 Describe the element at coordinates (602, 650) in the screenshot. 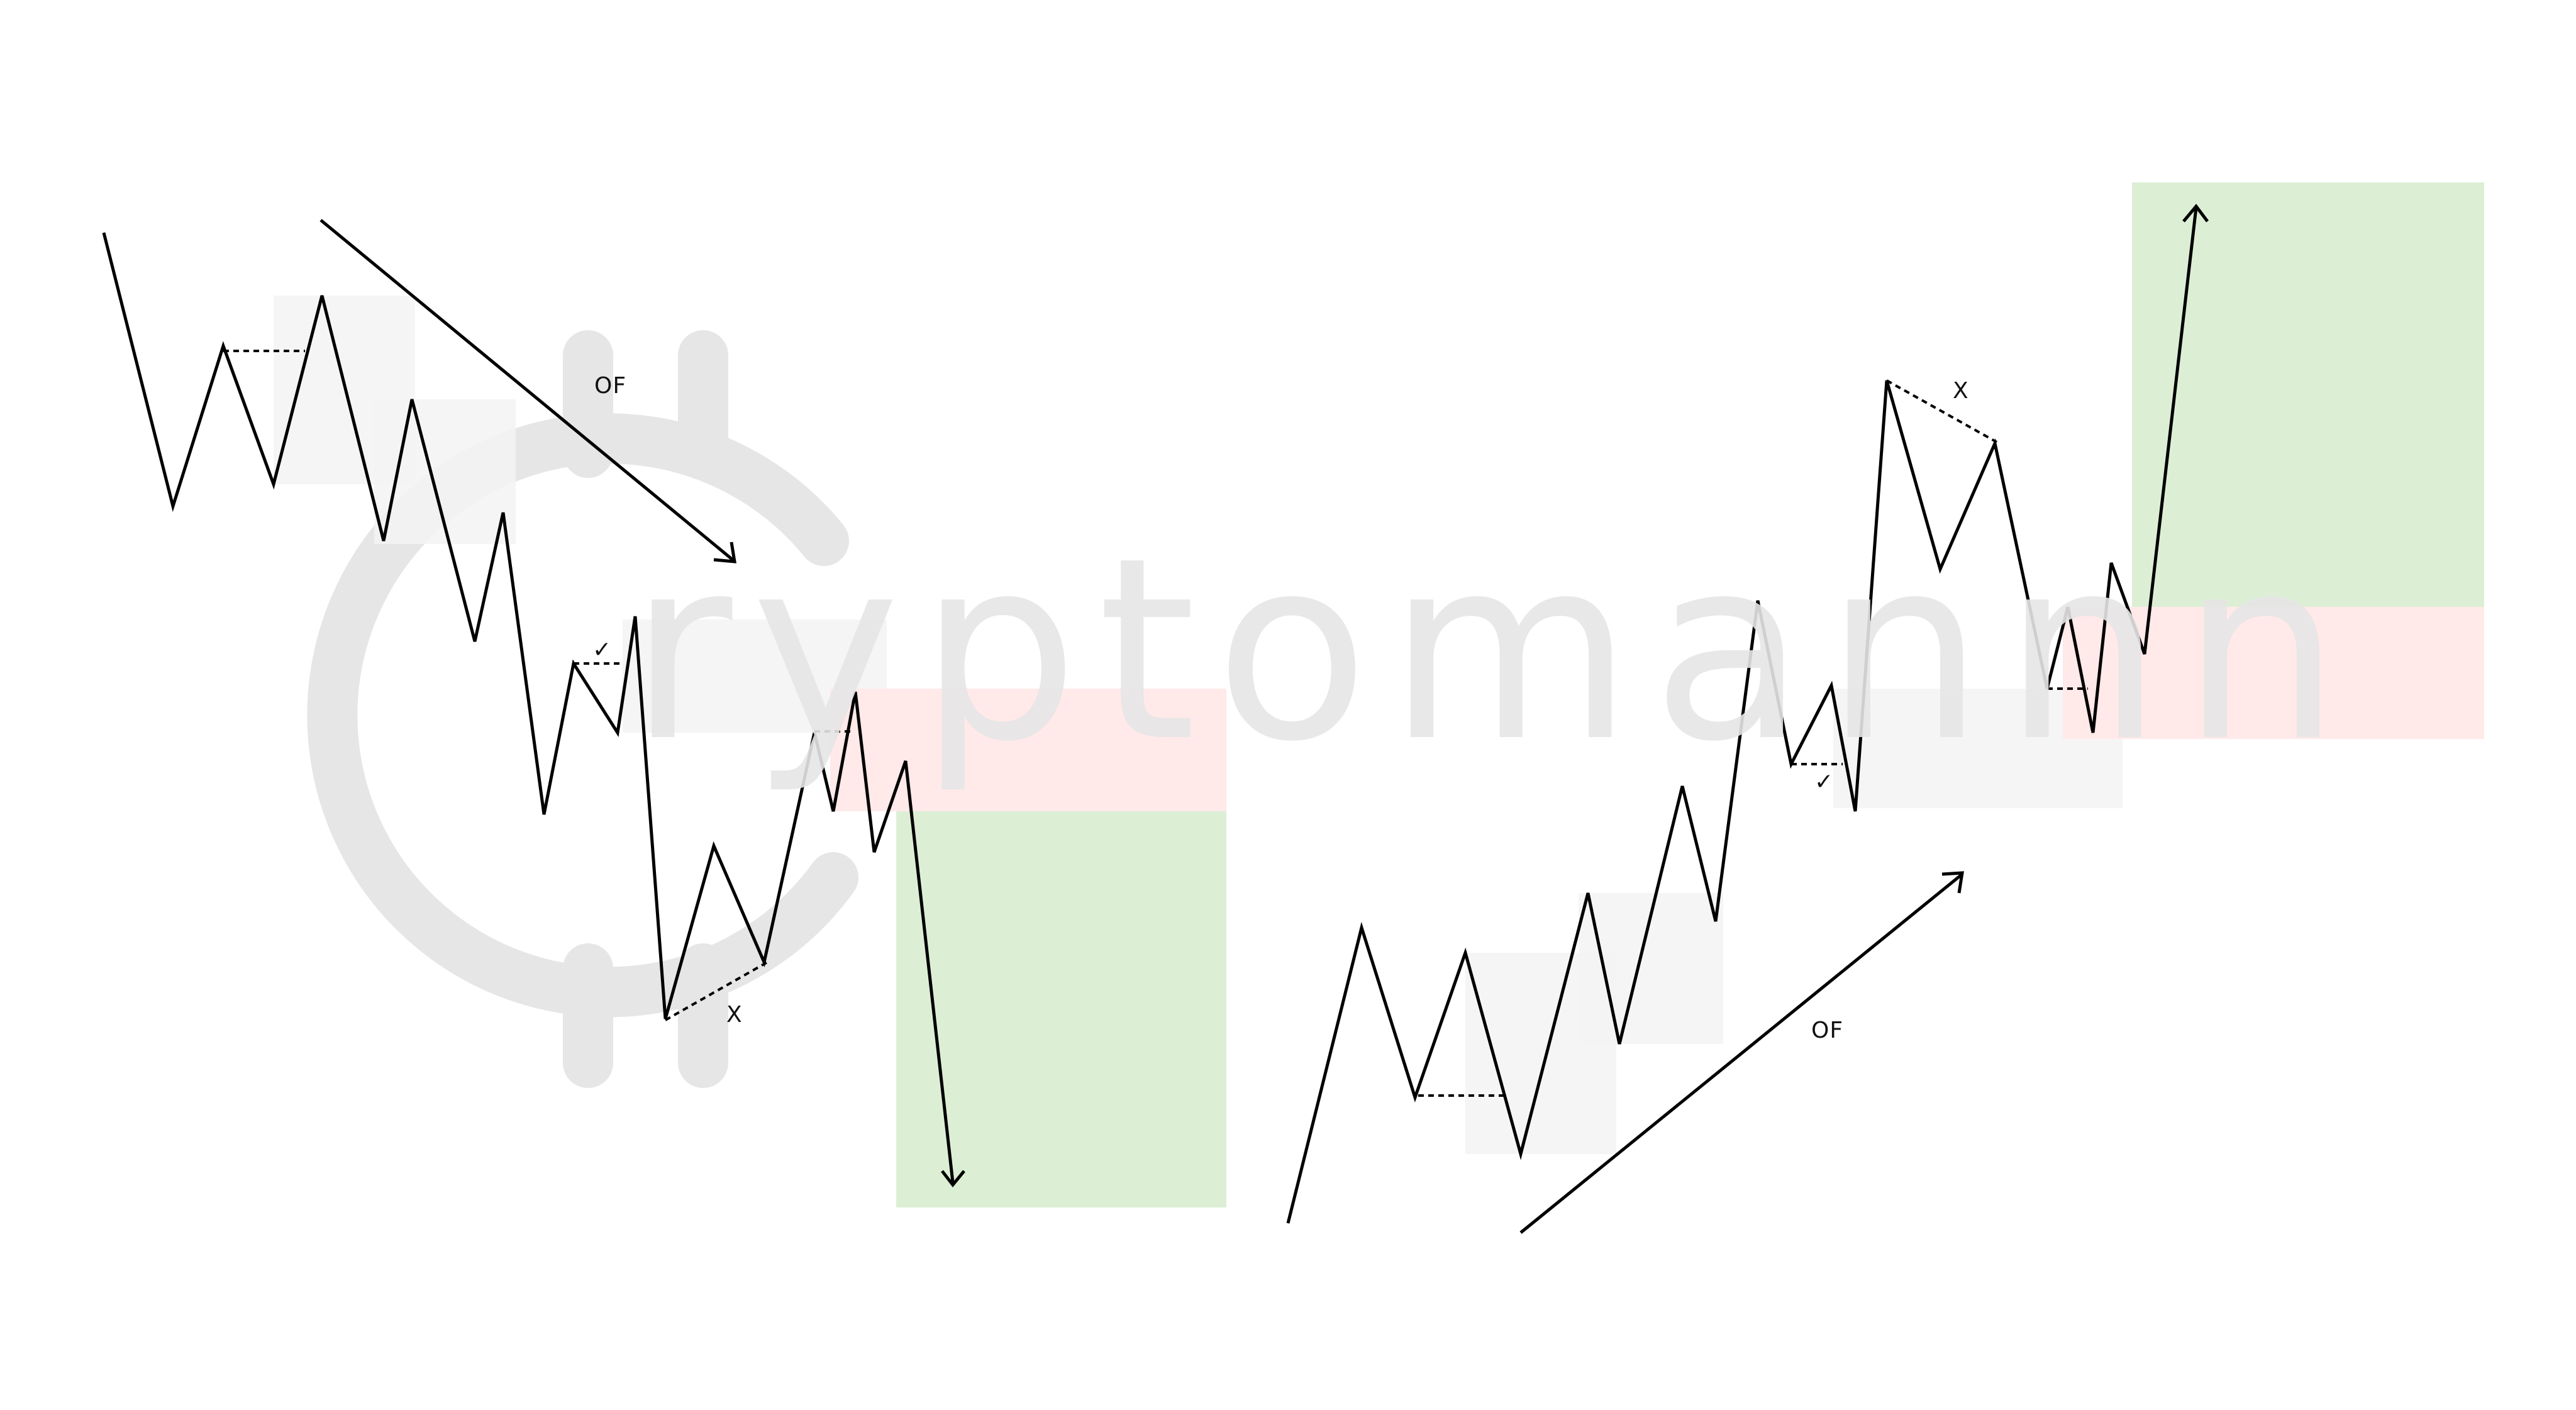

I see `check-mark-label-short: ✓` at that location.